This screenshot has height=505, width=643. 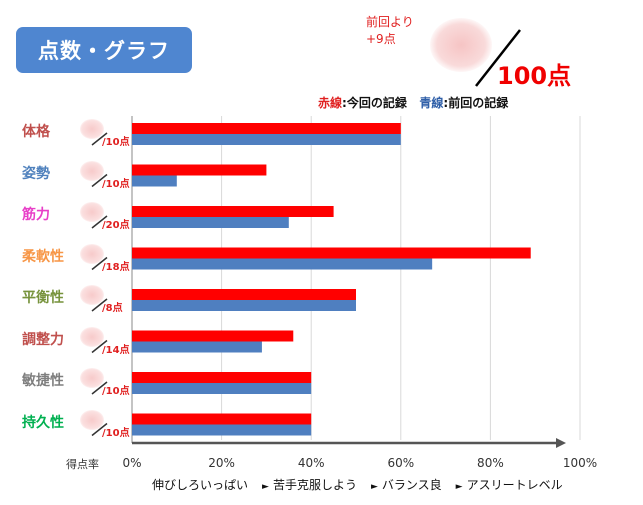 What do you see at coordinates (104, 50) in the screenshot?
I see `page-title: 点数・グラフ` at bounding box center [104, 50].